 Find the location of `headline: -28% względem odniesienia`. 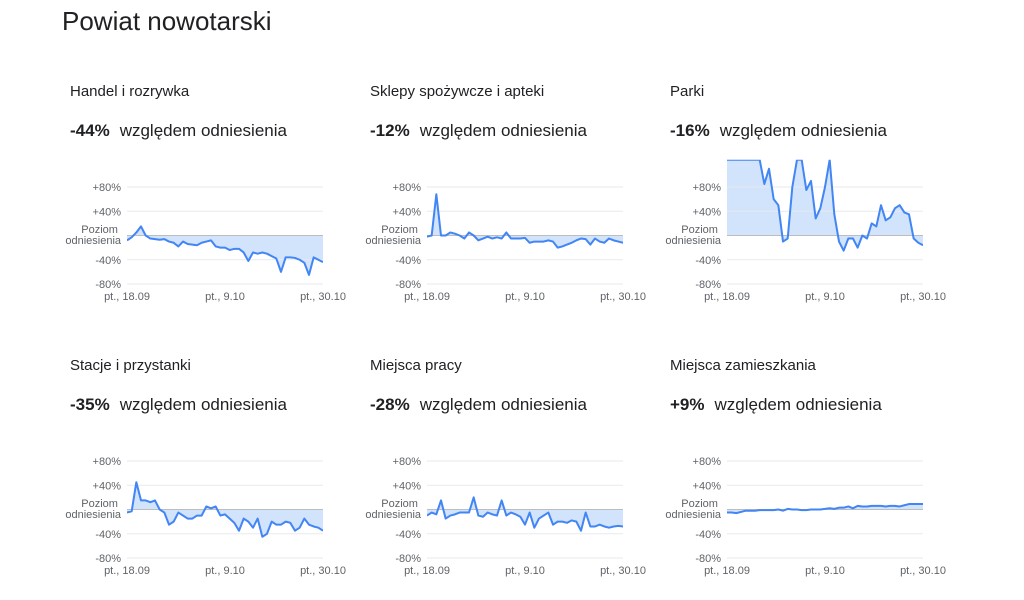

headline: -28% względem odniesienia is located at coordinates (479, 404).